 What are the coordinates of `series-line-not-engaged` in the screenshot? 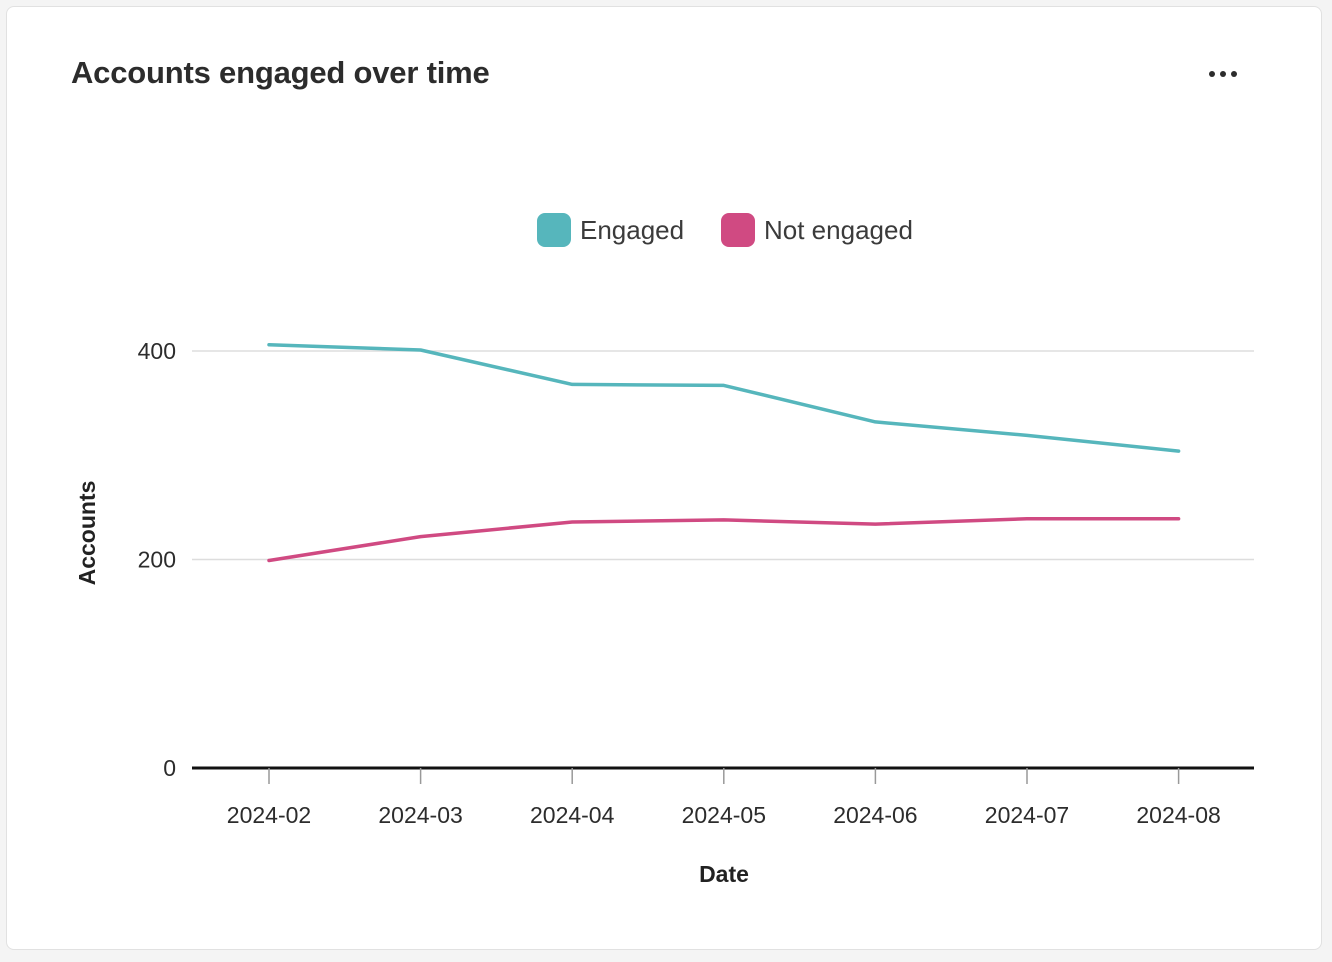 It's located at (724, 540).